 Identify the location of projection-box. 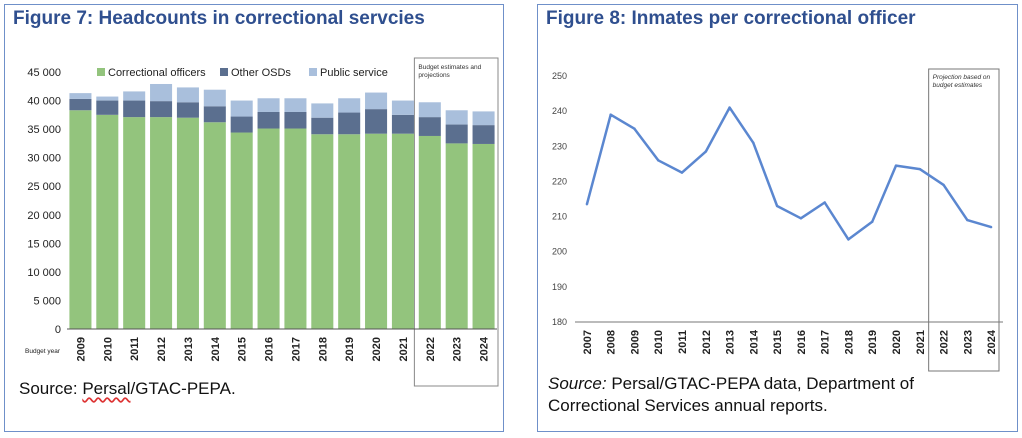
(964, 220).